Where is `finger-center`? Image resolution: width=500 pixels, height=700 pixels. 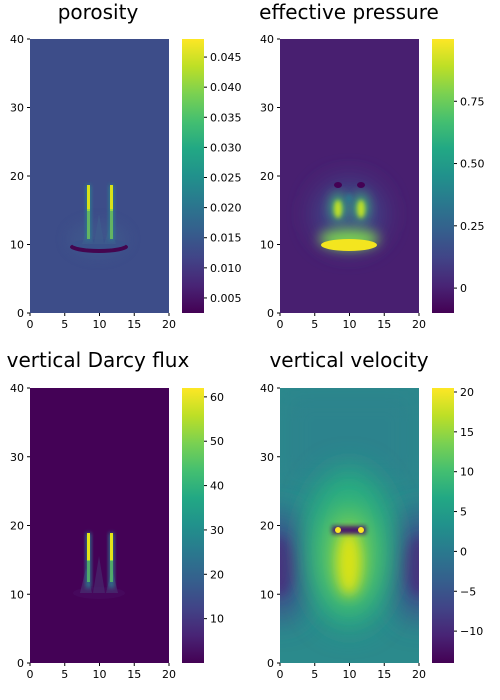
finger-center is located at coordinates (99, 574).